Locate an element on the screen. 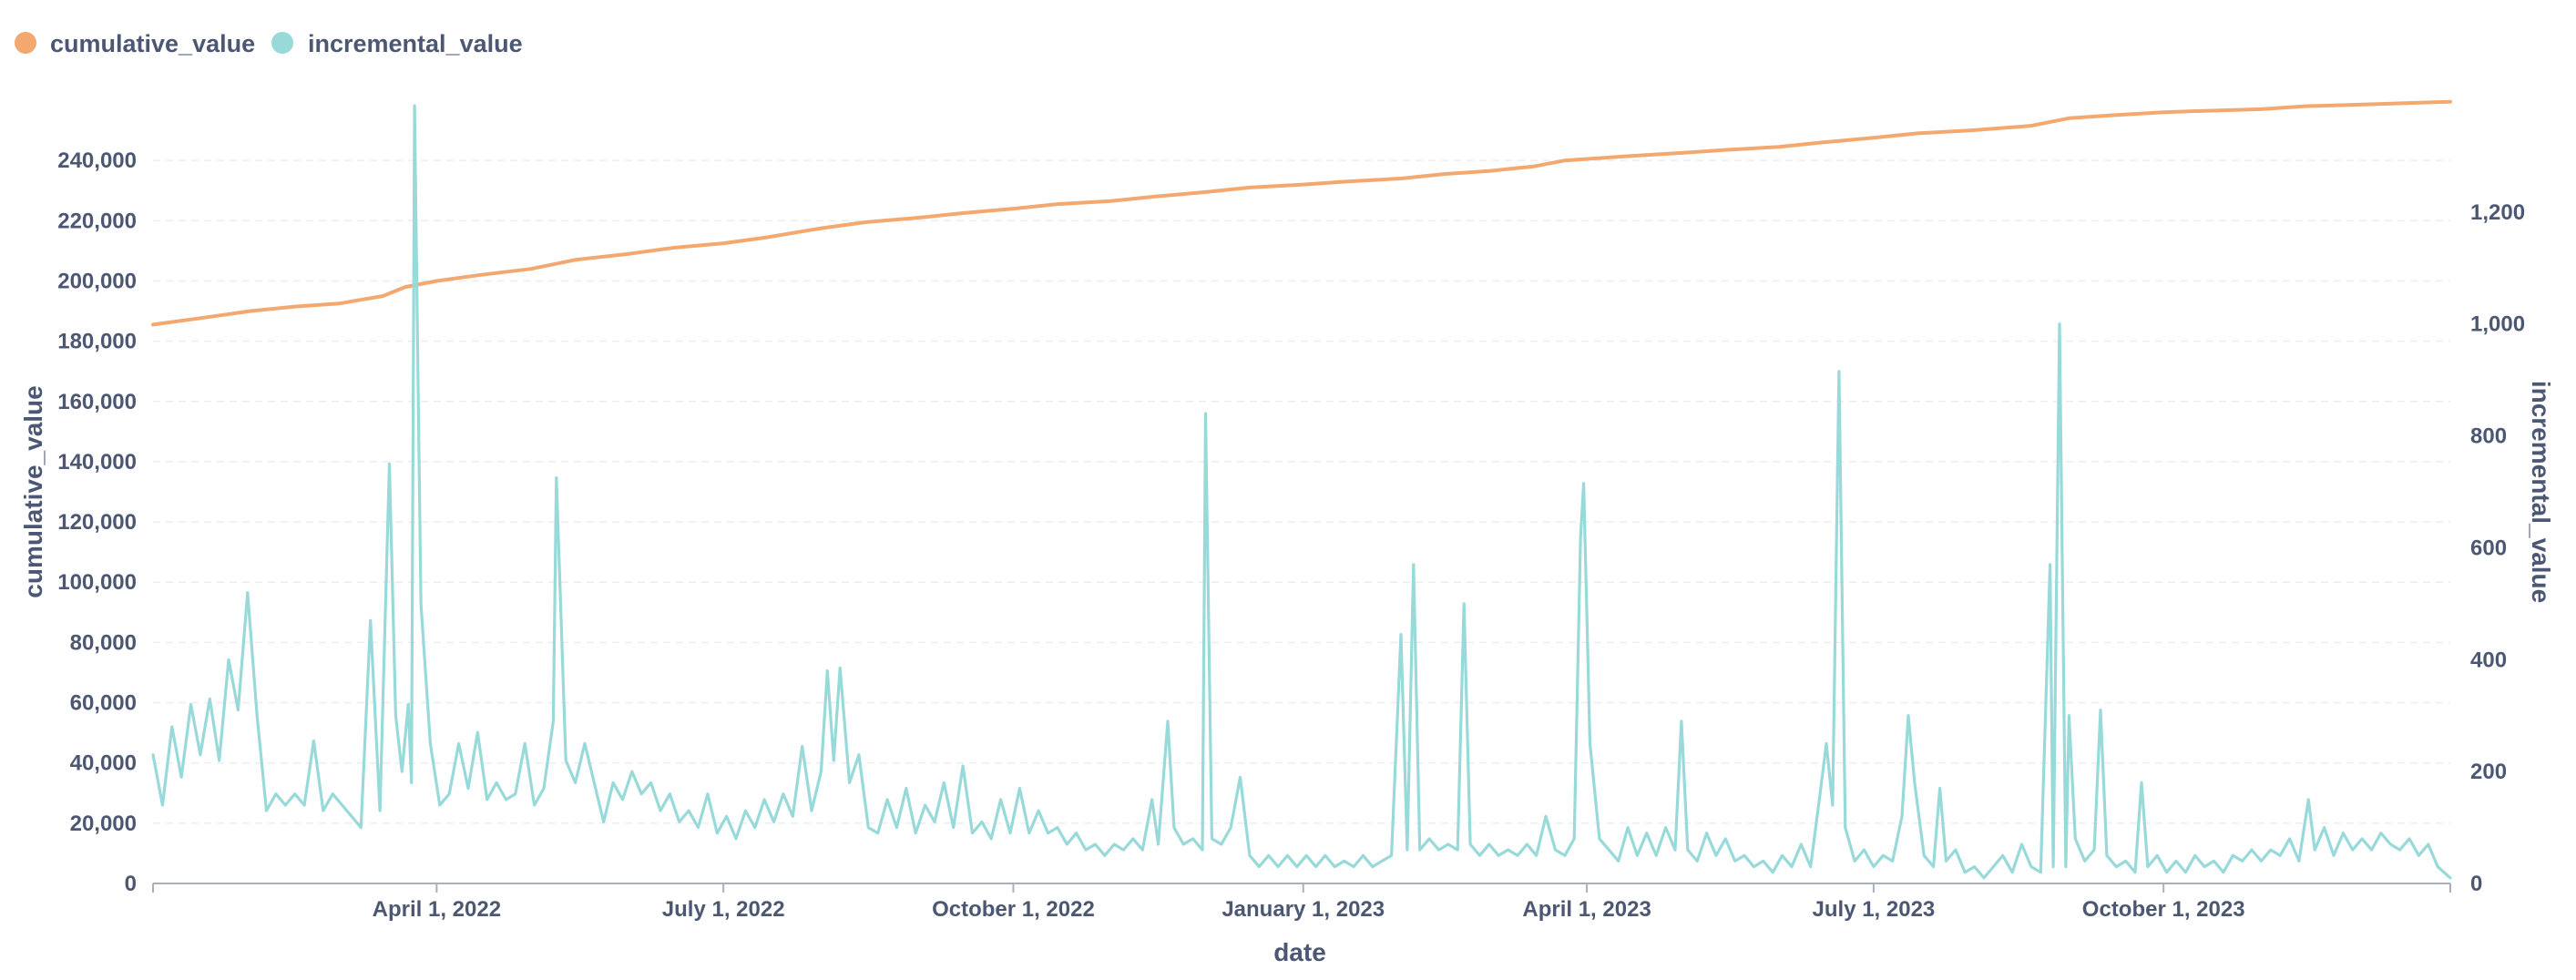 This screenshot has height=980, width=2576. legend: cumulative_value incremental_value is located at coordinates (269, 44).